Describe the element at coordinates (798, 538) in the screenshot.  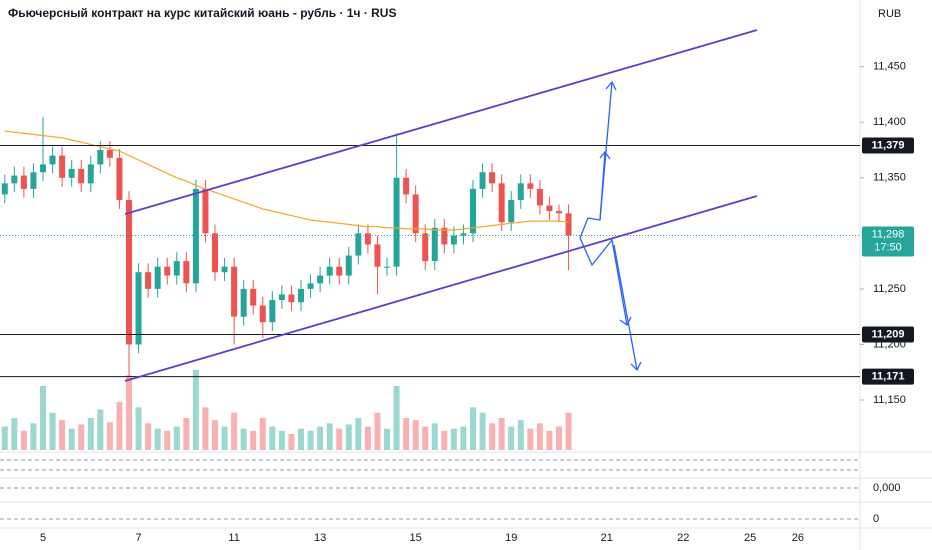
I see `x-tick-label: 26` at that location.